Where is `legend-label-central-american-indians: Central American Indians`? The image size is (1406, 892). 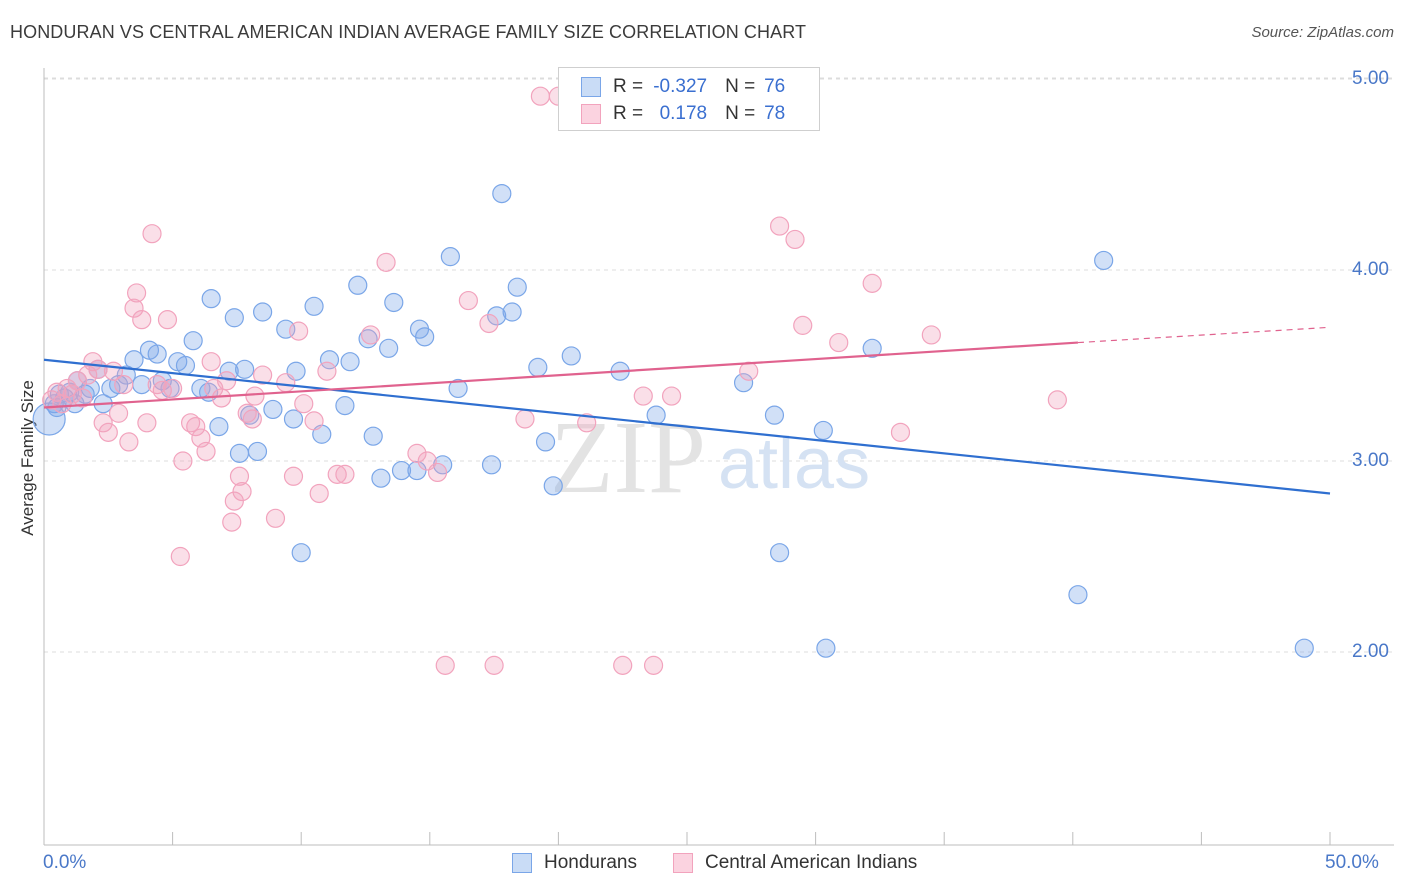 legend-label-central-american-indians: Central American Indians is located at coordinates (811, 862).